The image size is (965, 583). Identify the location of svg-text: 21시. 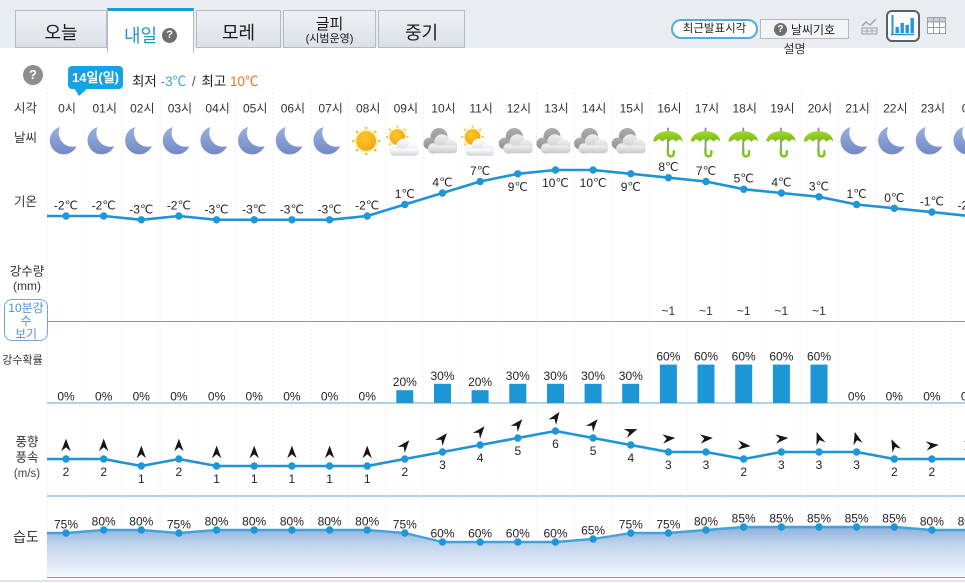
(857, 109).